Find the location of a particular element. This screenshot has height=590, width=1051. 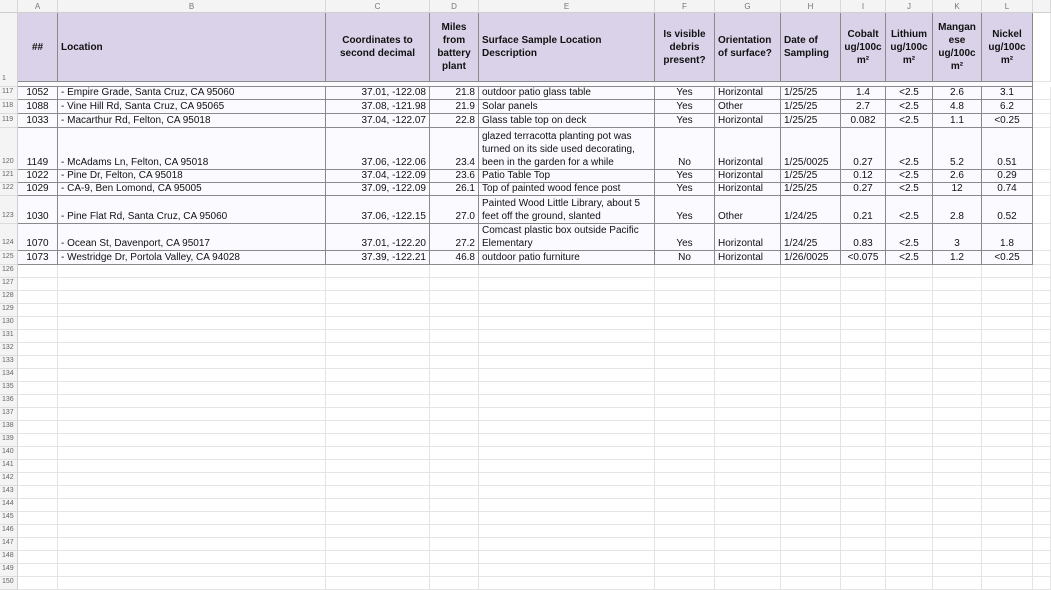

data-cell: Yes is located at coordinates (685, 237).